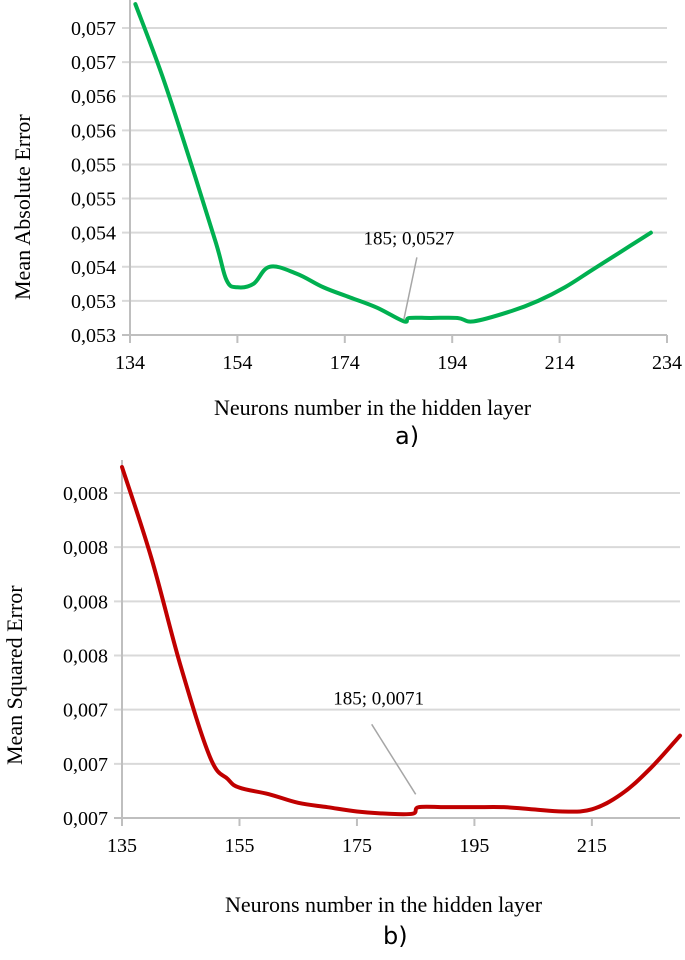 The image size is (685, 960). I want to click on x-tick-label: 135, so click(122, 846).